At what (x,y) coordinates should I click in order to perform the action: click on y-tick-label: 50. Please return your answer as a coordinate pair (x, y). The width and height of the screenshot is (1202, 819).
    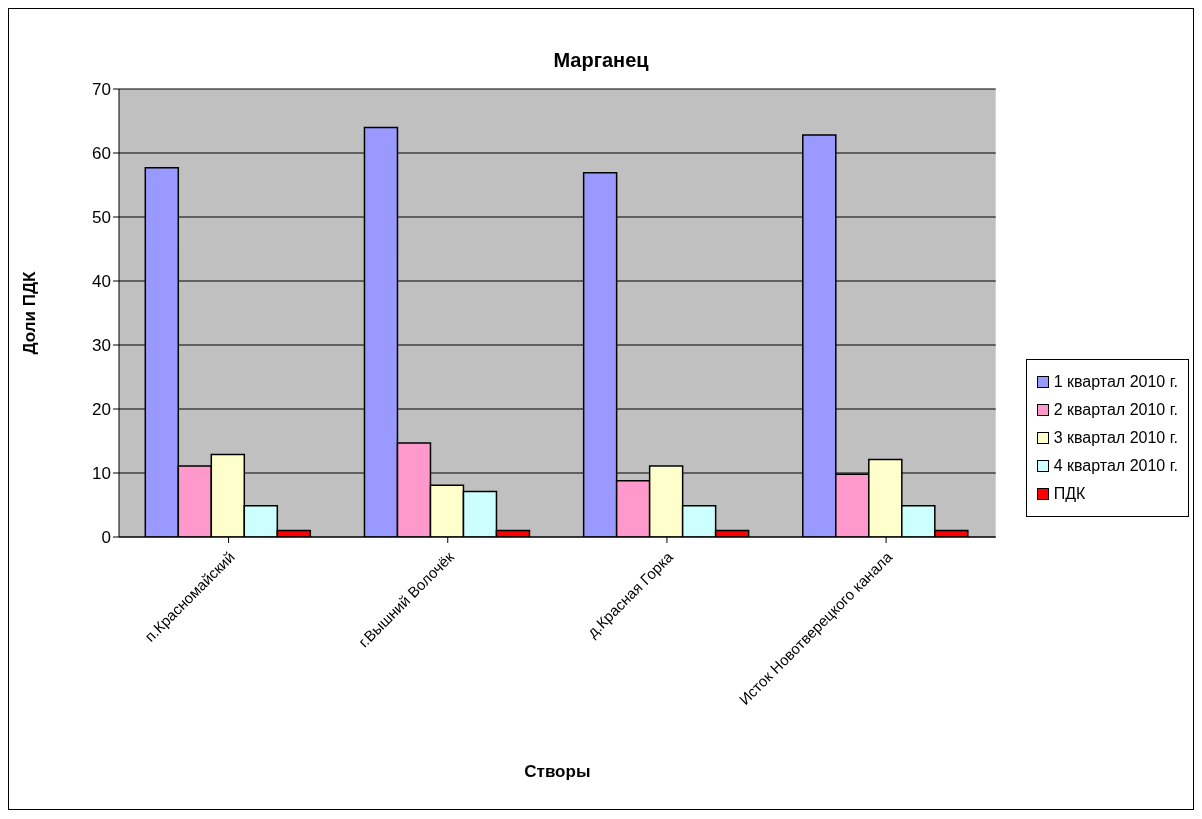
    Looking at the image, I should click on (101, 218).